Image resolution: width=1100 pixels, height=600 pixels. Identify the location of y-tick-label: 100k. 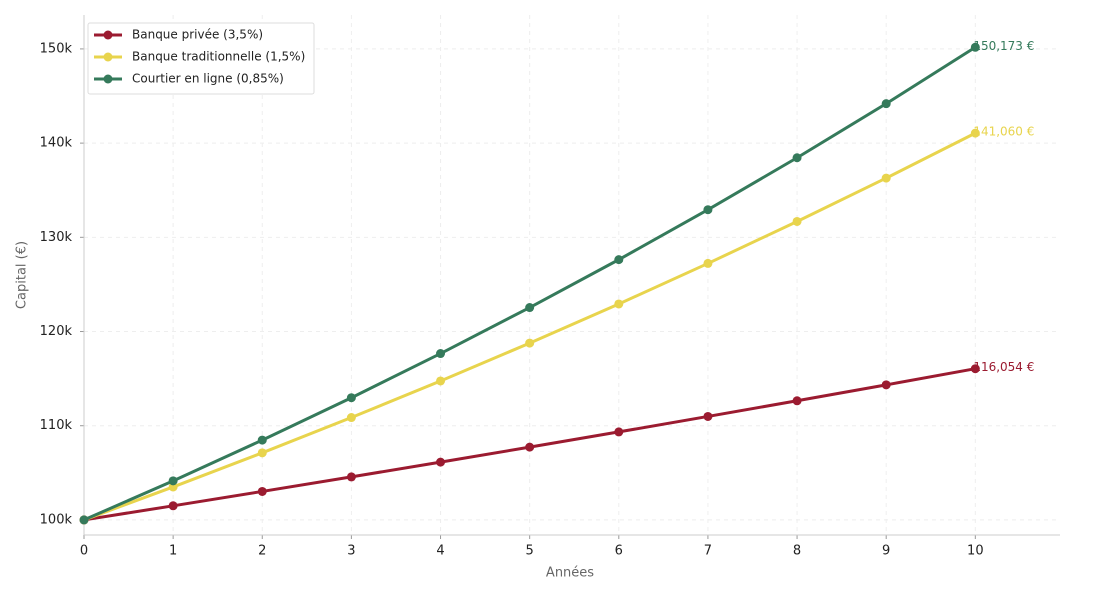
(56, 519).